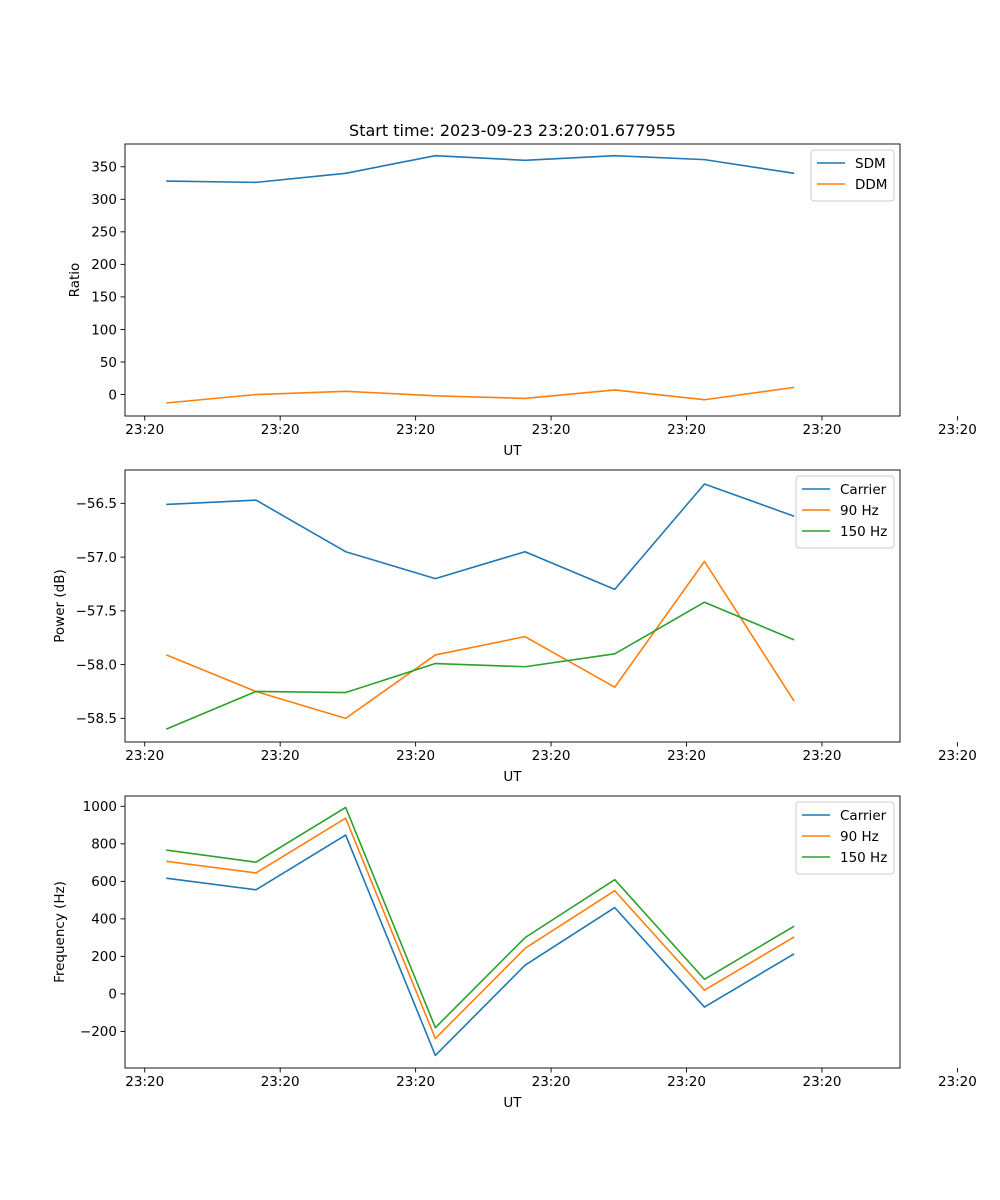 The height and width of the screenshot is (1200, 1000). Describe the element at coordinates (104, 233) in the screenshot. I see `y-tick-label: 250` at that location.